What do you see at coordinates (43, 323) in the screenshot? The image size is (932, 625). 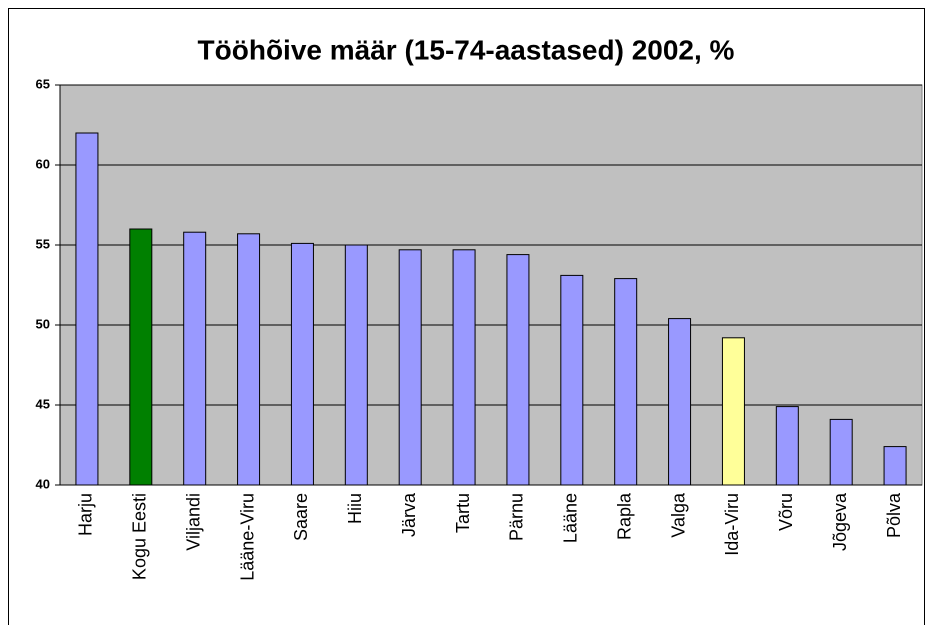 I see `y-tick-label: 50` at bounding box center [43, 323].